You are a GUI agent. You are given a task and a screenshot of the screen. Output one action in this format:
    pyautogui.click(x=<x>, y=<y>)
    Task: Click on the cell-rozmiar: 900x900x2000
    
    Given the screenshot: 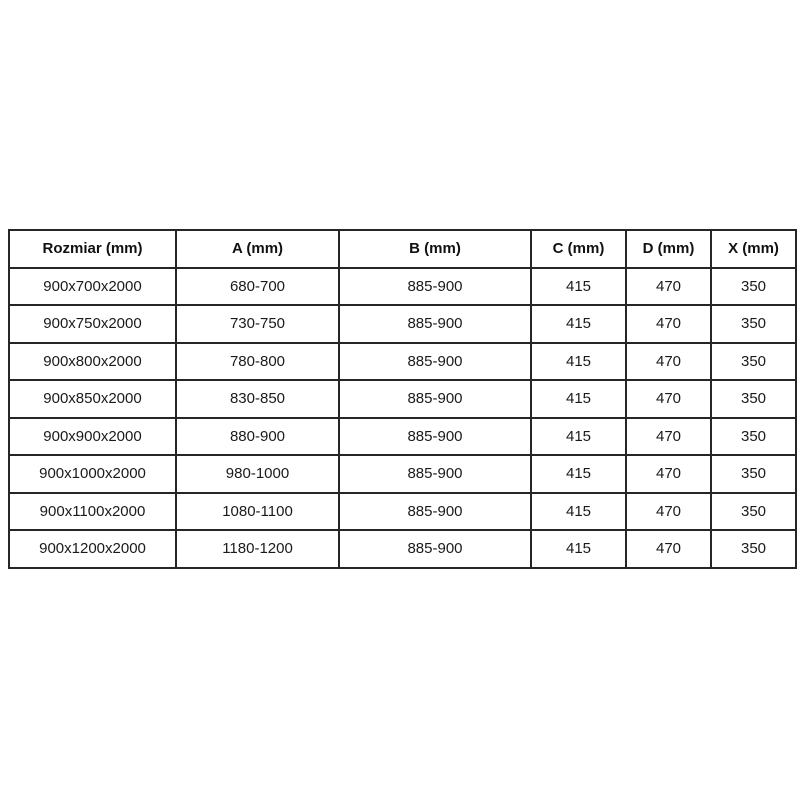 What is the action you would take?
    pyautogui.click(x=92, y=436)
    